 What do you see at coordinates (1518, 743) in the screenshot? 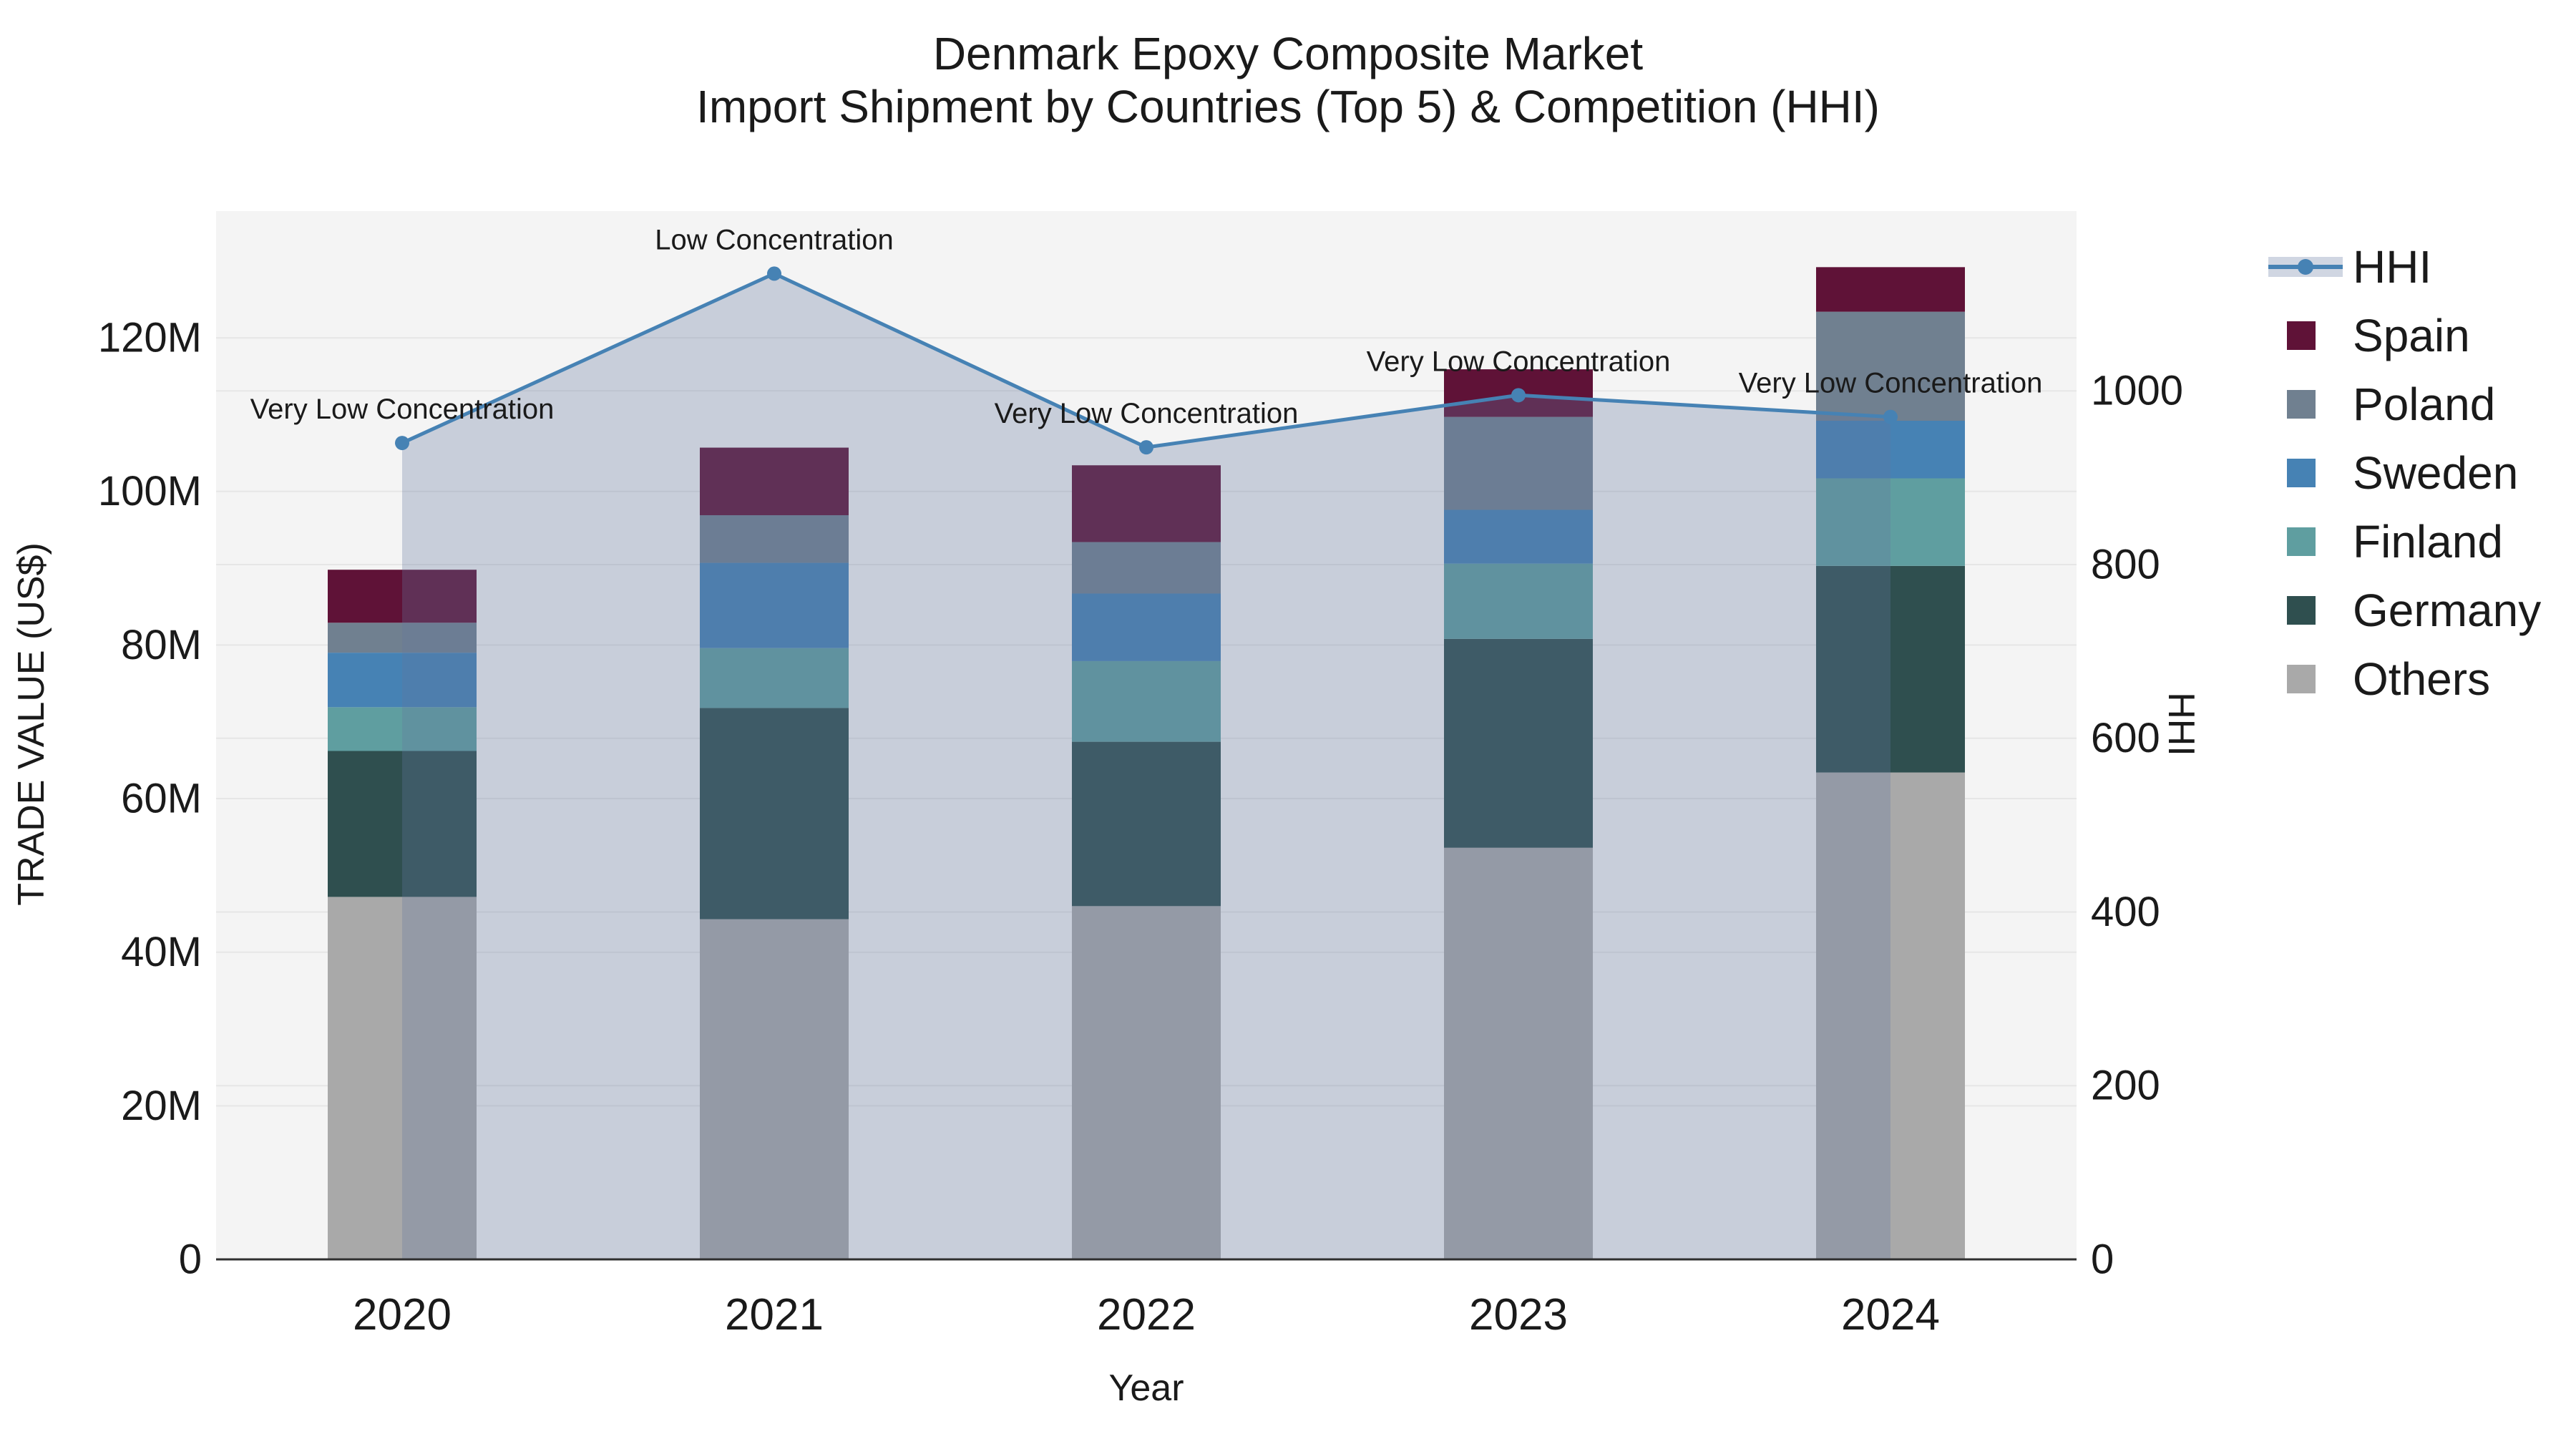
I see `bar-segment-germany-2023` at bounding box center [1518, 743].